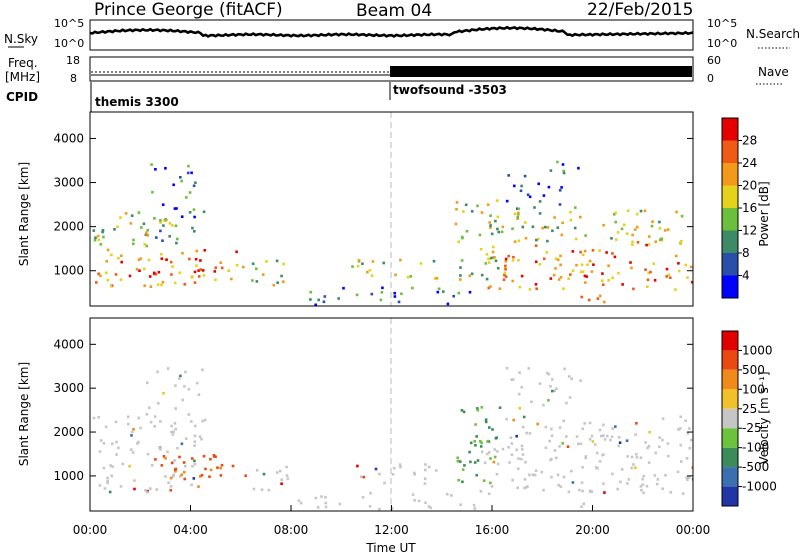 The height and width of the screenshot is (558, 800). I want to click on nsky-panel-frame, so click(391, 35).